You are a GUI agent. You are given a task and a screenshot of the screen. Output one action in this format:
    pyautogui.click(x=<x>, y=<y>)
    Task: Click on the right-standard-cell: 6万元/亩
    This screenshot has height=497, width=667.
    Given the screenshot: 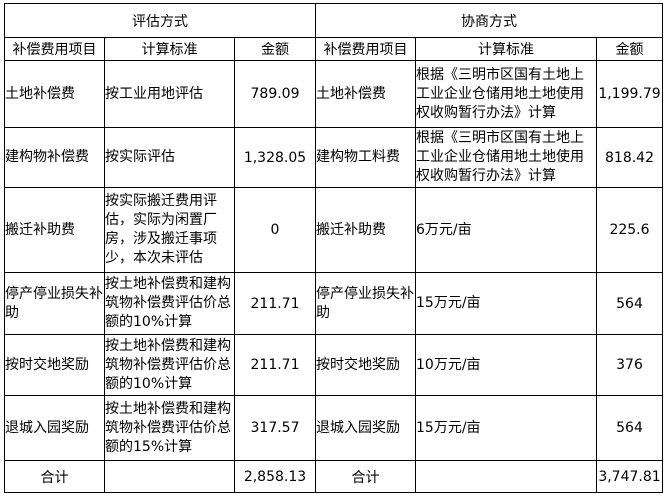 What is the action you would take?
    pyautogui.click(x=506, y=230)
    